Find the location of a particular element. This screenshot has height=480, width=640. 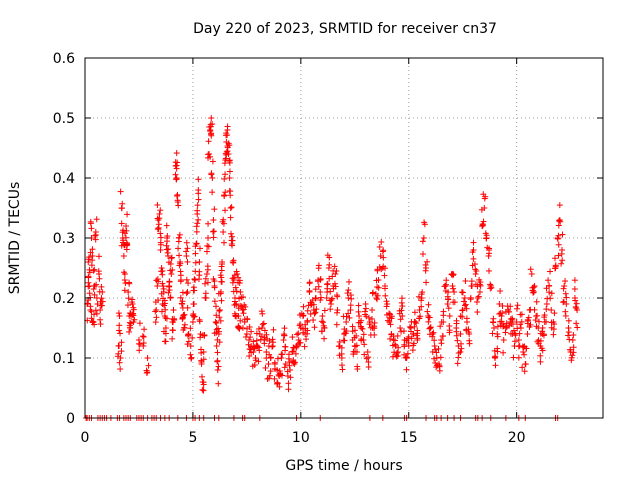

x-tick-label: 15 is located at coordinates (409, 438).